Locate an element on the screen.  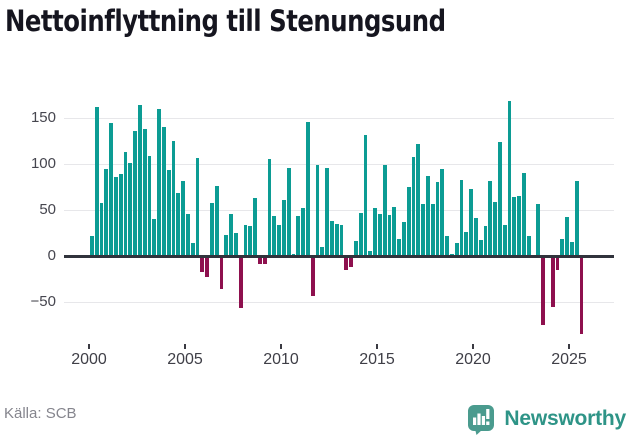
y-tick-label: 150 is located at coordinates (43, 117).